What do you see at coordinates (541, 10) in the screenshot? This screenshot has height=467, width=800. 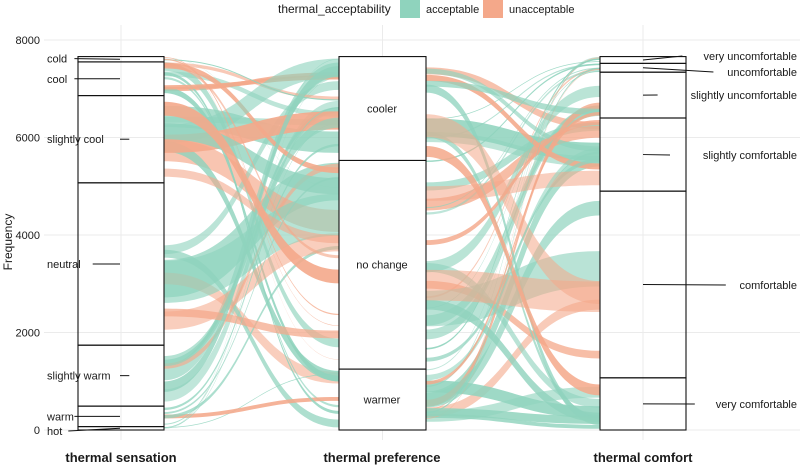 I see `legend-label-unacceptable: unacceptable` at bounding box center [541, 10].